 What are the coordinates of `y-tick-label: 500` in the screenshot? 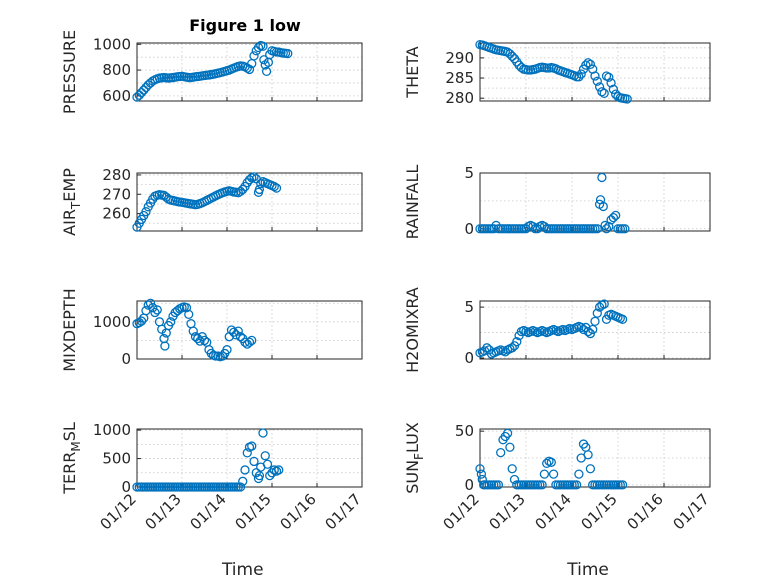 It's located at (116, 459).